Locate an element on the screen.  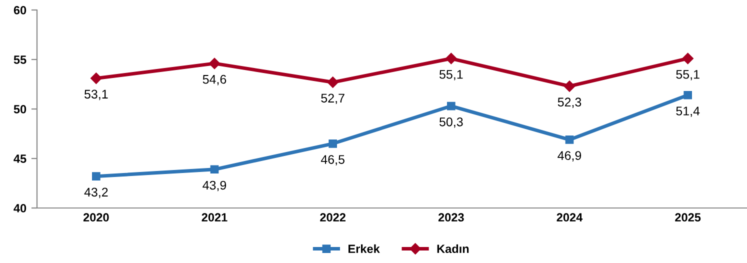
data-label: 46,9 is located at coordinates (570, 156).